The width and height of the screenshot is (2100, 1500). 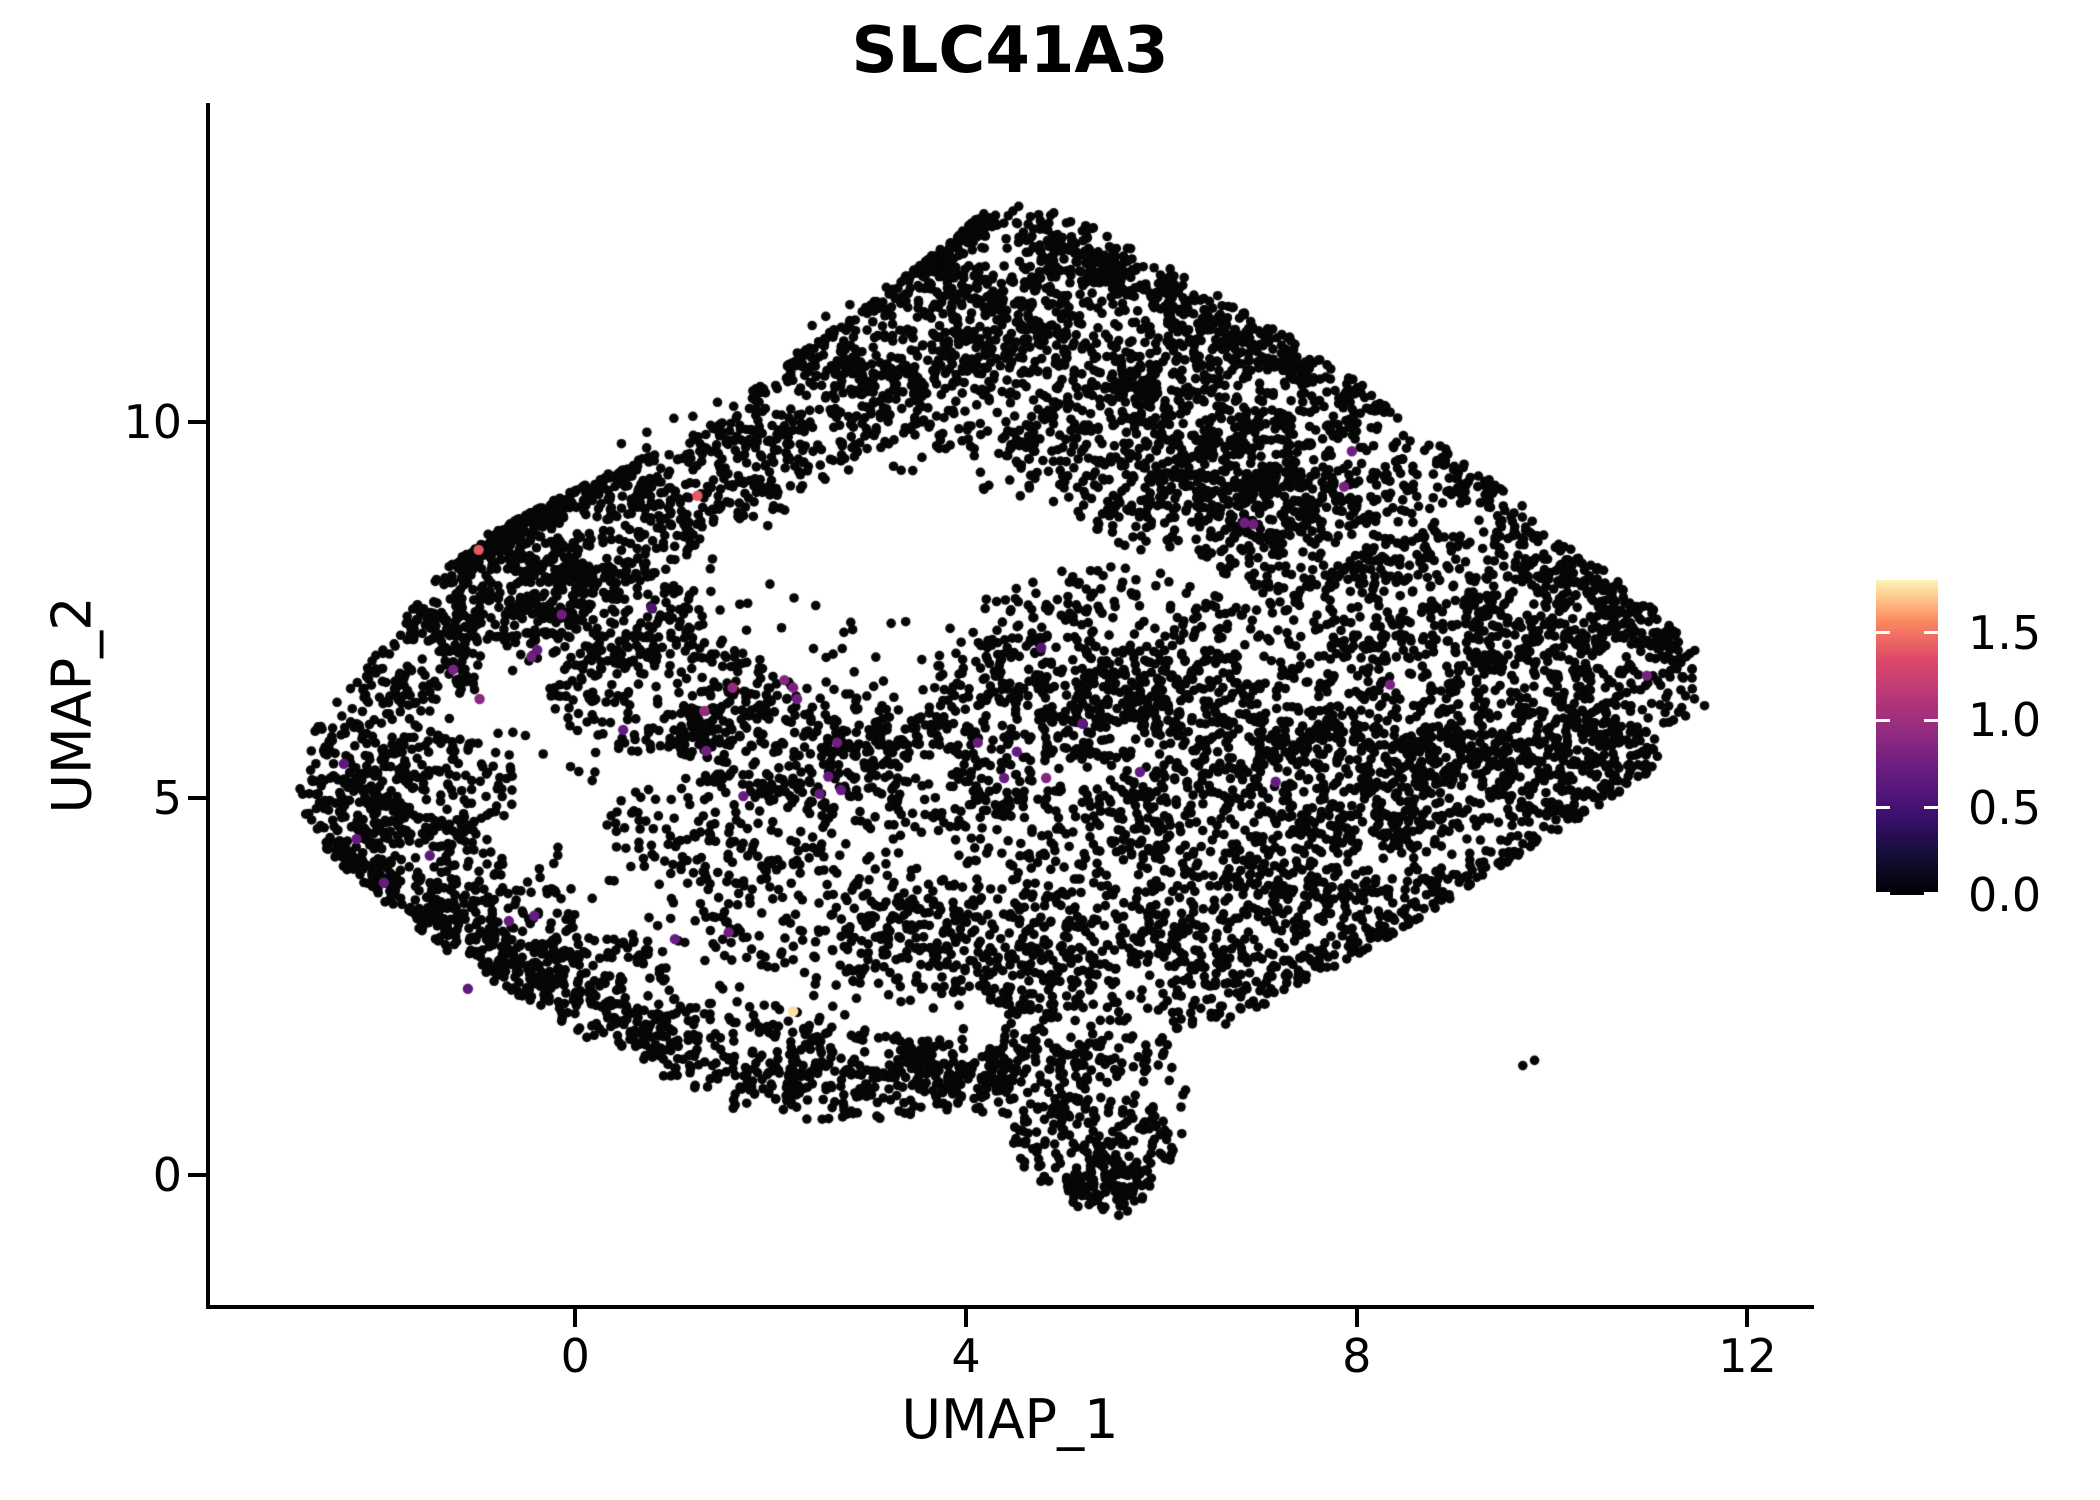 I want to click on colorbar-tick-1.5-right, so click(x=1931, y=632).